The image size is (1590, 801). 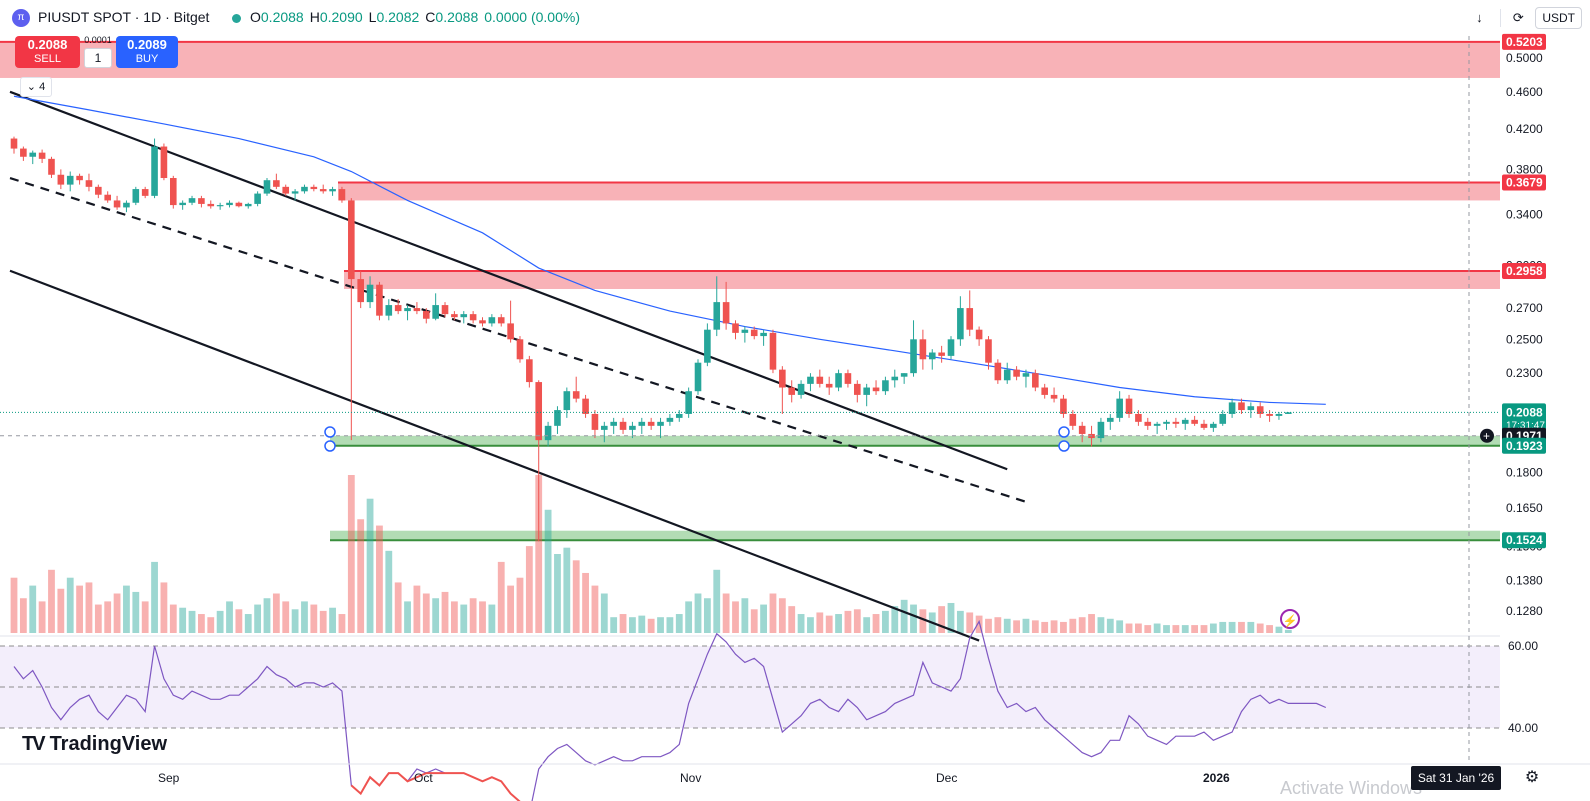 I want to click on bar-countdown: 17:31:47, so click(x=1525, y=425).